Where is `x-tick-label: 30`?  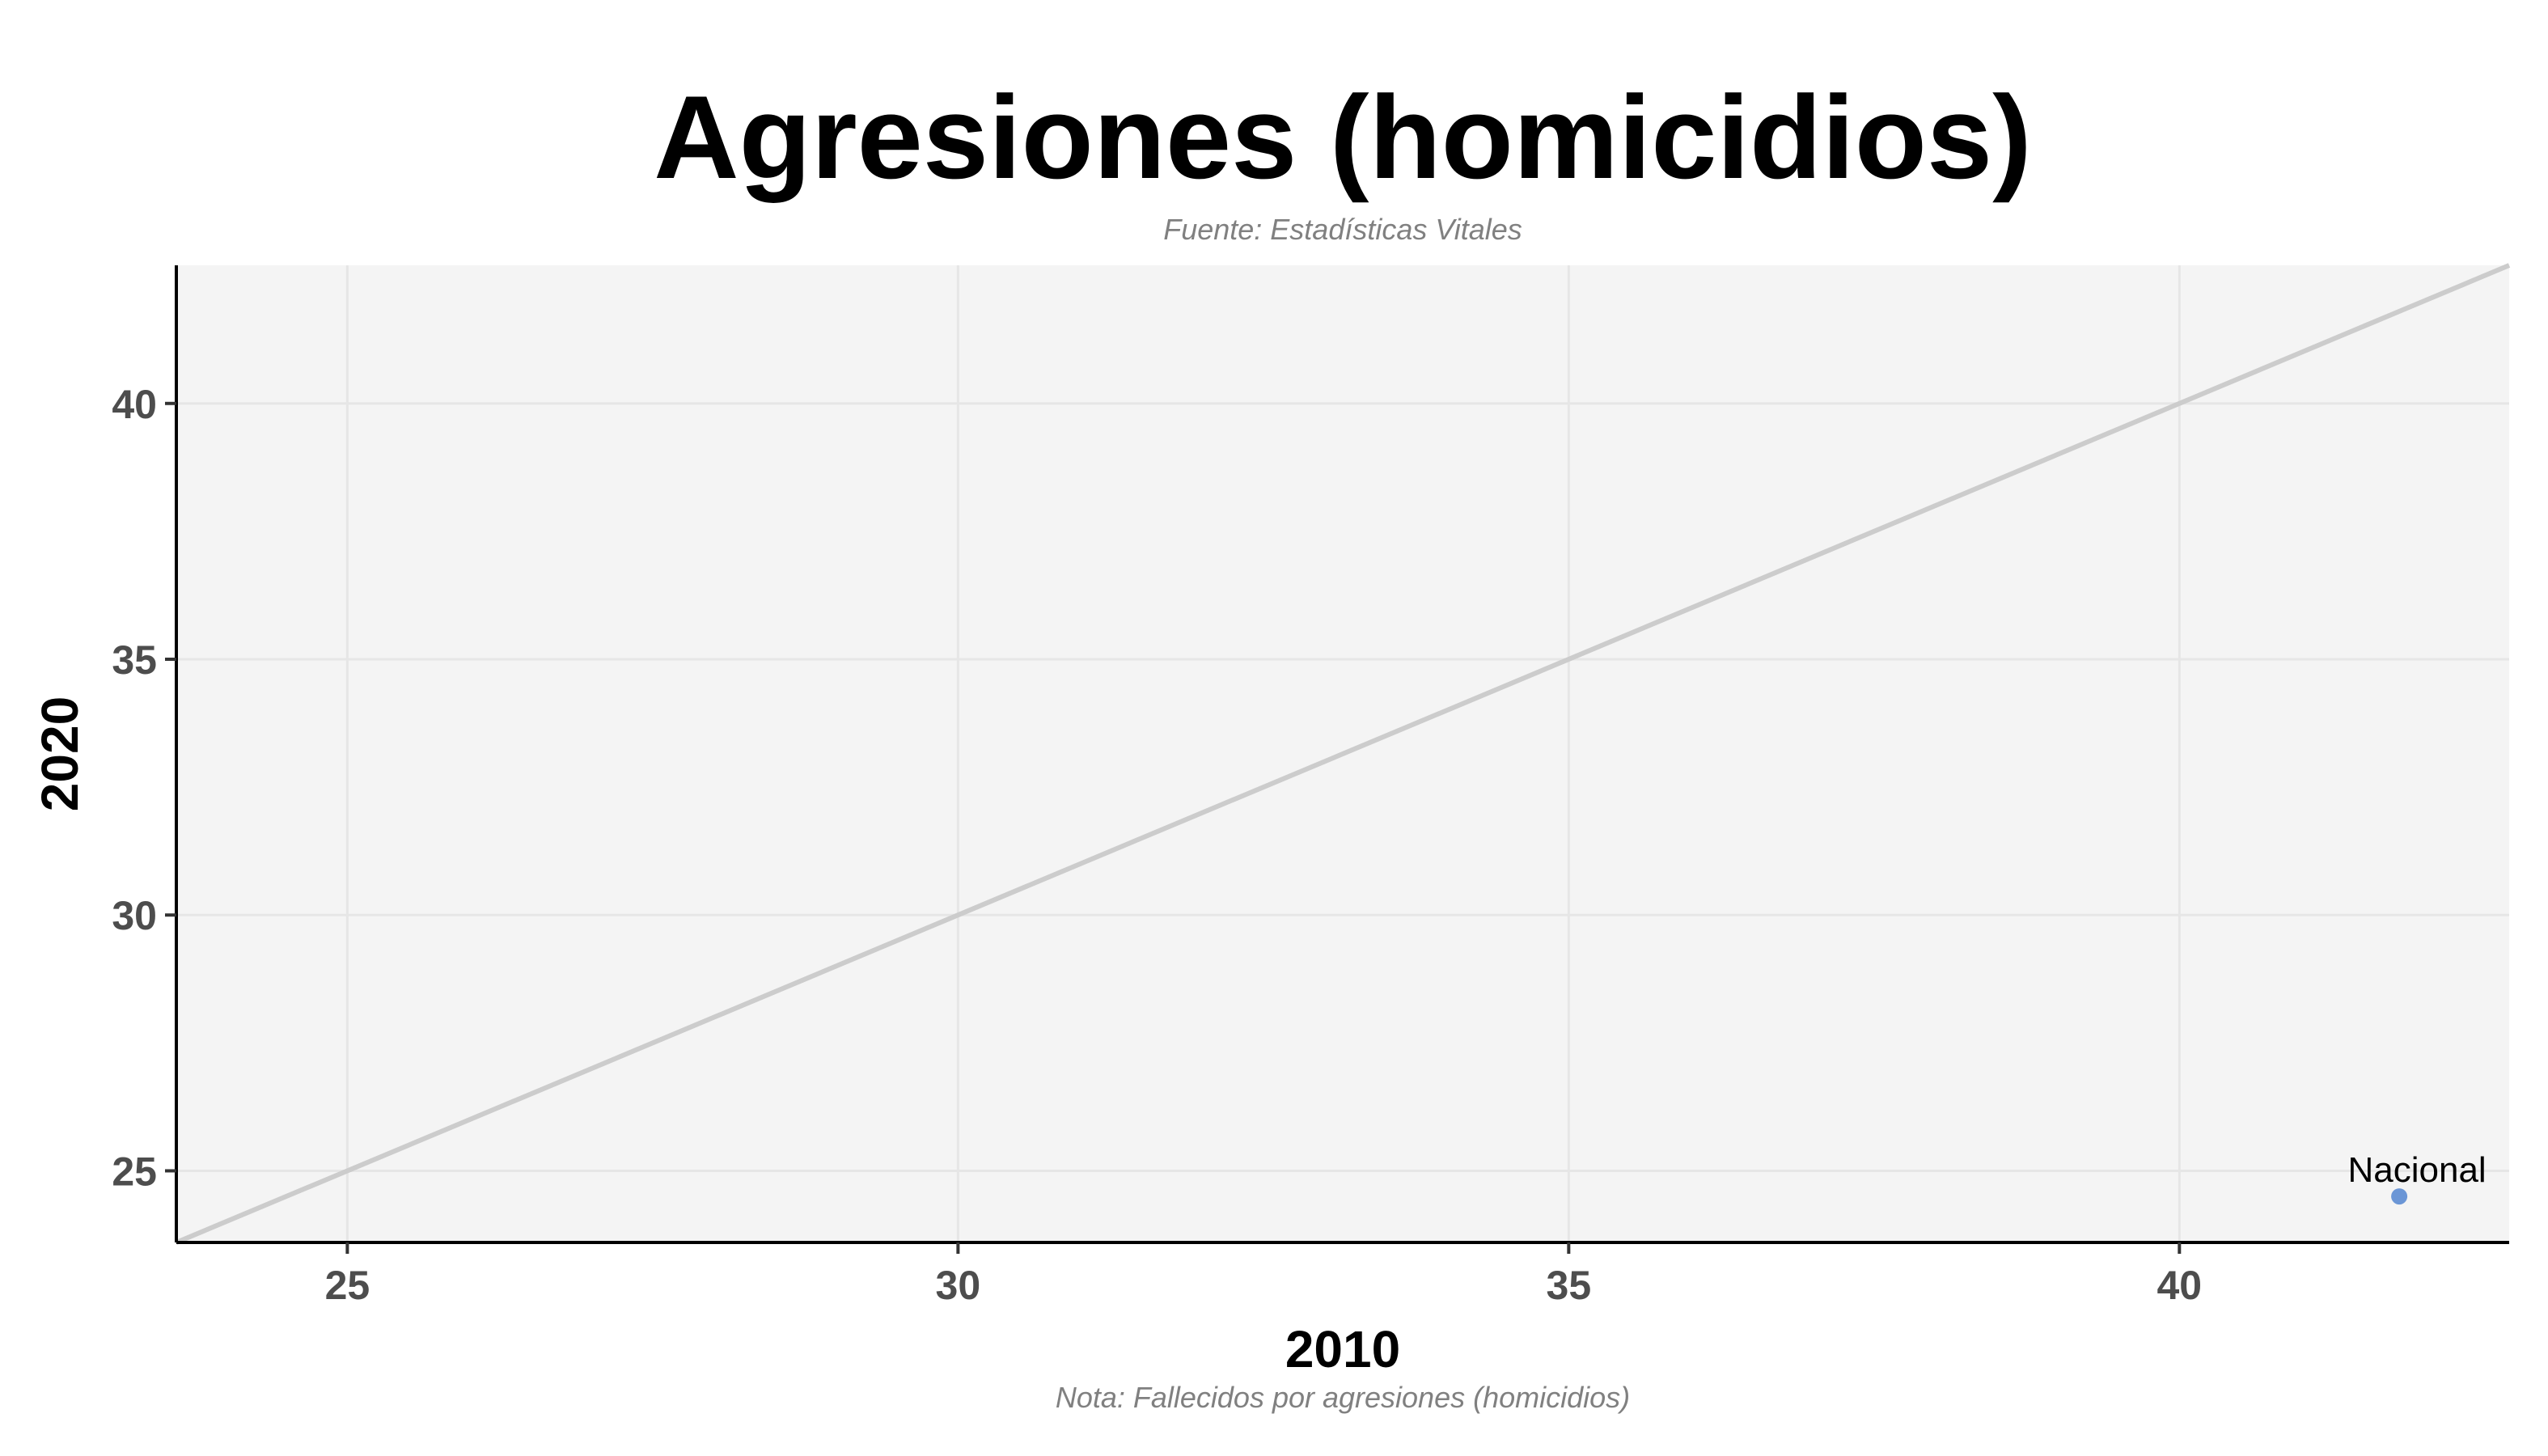
x-tick-label: 30 is located at coordinates (959, 1285).